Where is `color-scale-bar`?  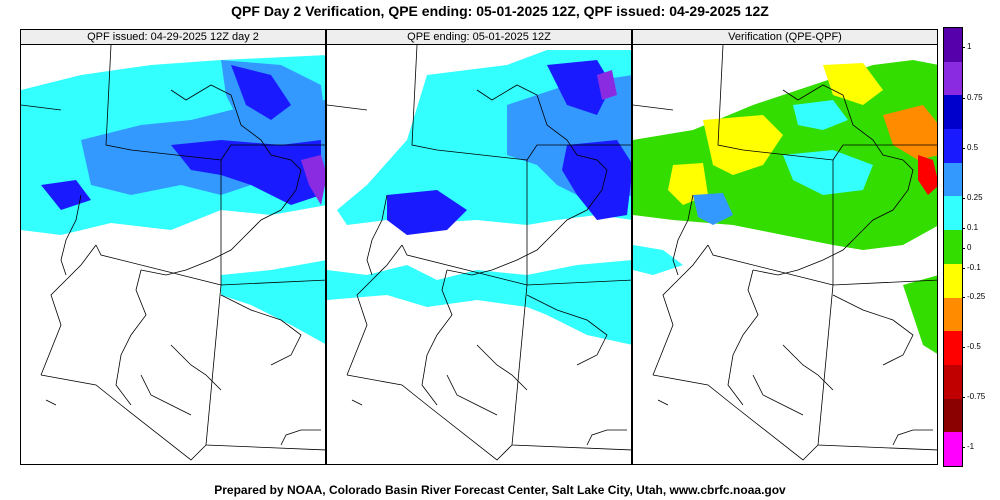
color-scale-bar is located at coordinates (953, 247).